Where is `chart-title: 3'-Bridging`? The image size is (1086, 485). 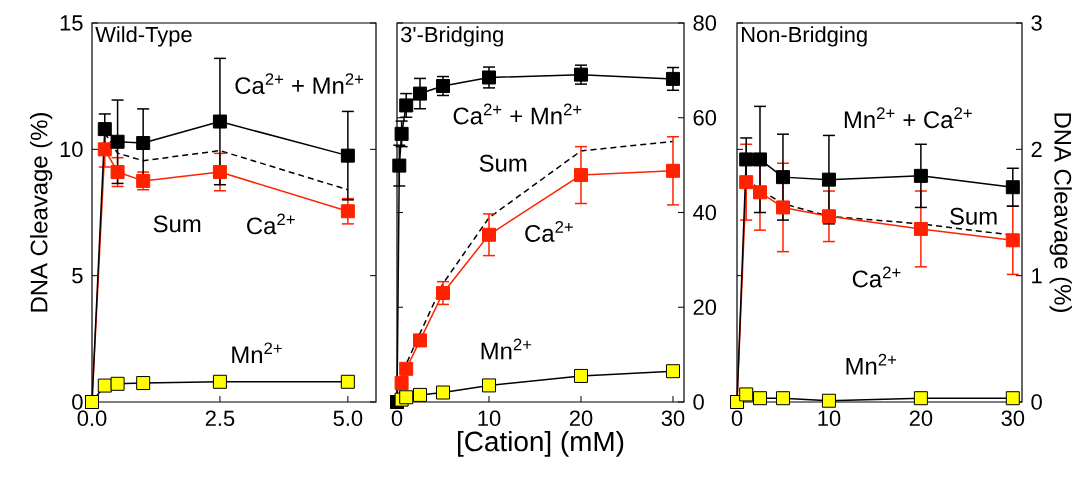
chart-title: 3'-Bridging is located at coordinates (452, 36).